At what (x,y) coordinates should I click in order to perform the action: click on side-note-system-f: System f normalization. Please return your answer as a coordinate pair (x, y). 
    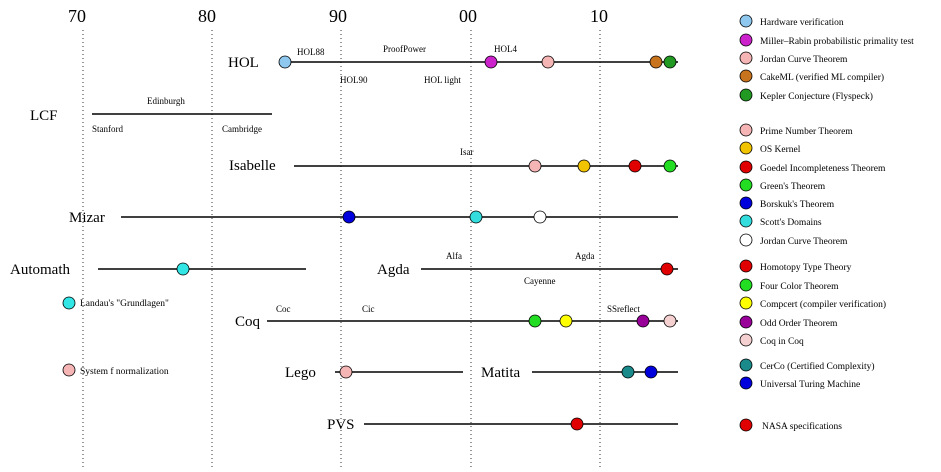
    Looking at the image, I should click on (124, 371).